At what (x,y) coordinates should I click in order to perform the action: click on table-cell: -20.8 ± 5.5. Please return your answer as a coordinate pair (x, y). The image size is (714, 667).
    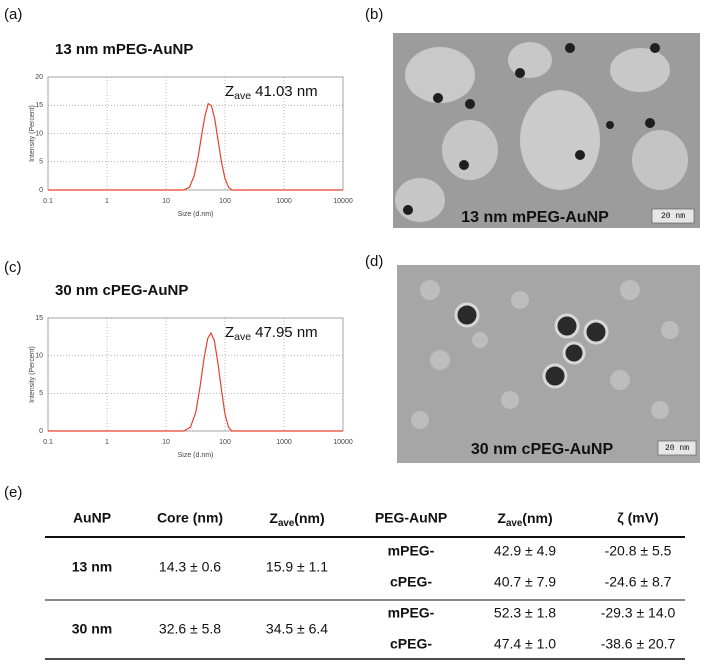
    Looking at the image, I should click on (638, 551).